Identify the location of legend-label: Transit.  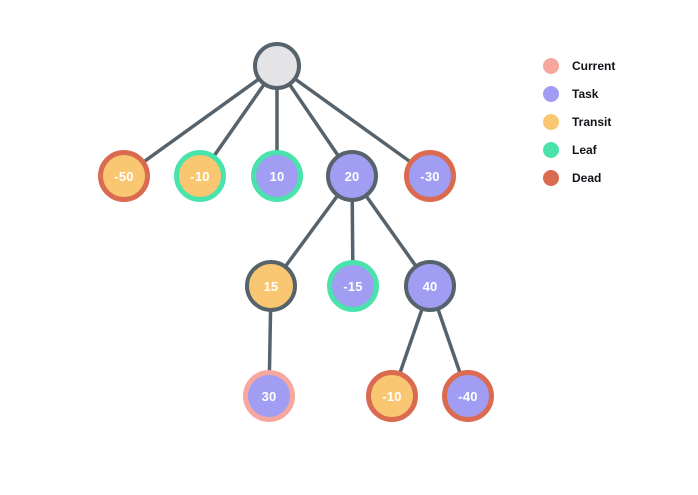
(592, 122).